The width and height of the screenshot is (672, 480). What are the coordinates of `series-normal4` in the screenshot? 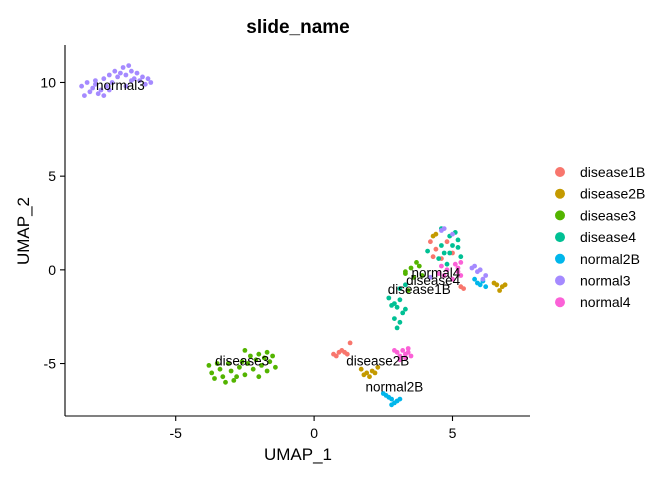 It's located at (428, 311).